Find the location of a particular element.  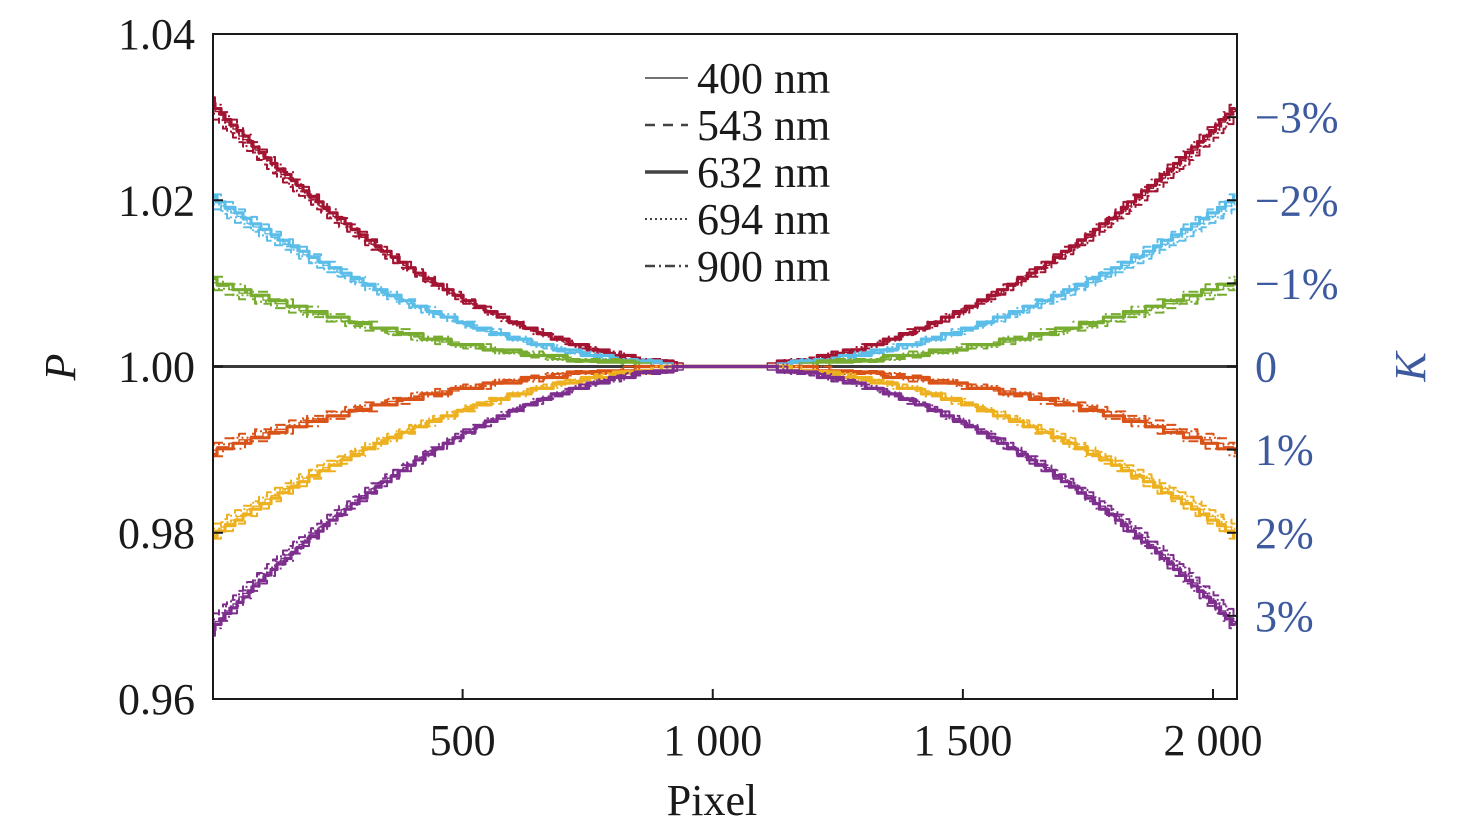

x-axis-label: Pixel is located at coordinates (712, 800).